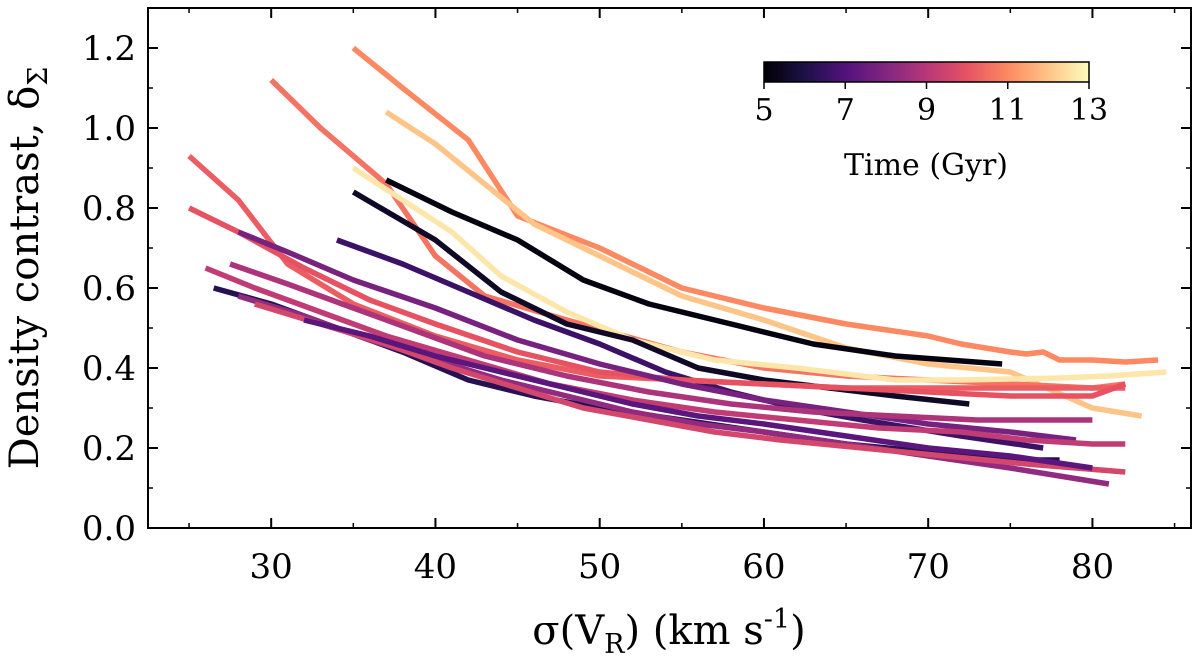 The image size is (1200, 665). Describe the element at coordinates (668, 632) in the screenshot. I see `x-axis-label: σ(VR) (km s-1)` at that location.